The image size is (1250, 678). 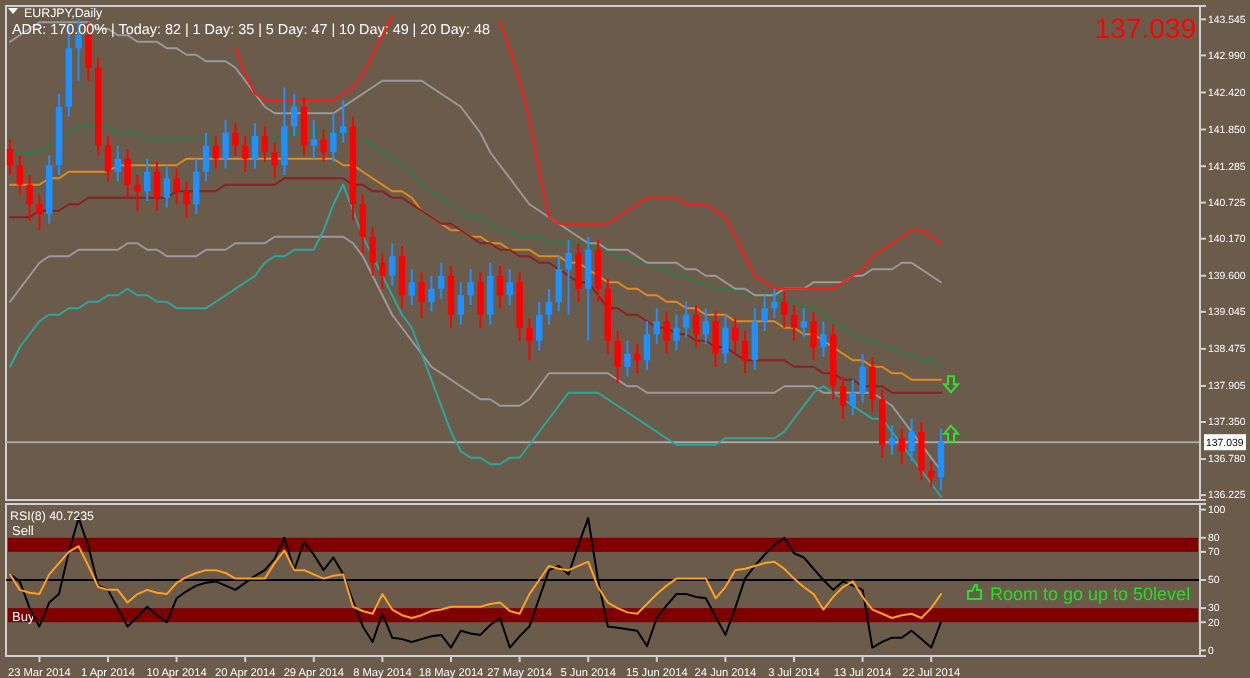 What do you see at coordinates (1145, 28) in the screenshot?
I see `text: 137.039` at bounding box center [1145, 28].